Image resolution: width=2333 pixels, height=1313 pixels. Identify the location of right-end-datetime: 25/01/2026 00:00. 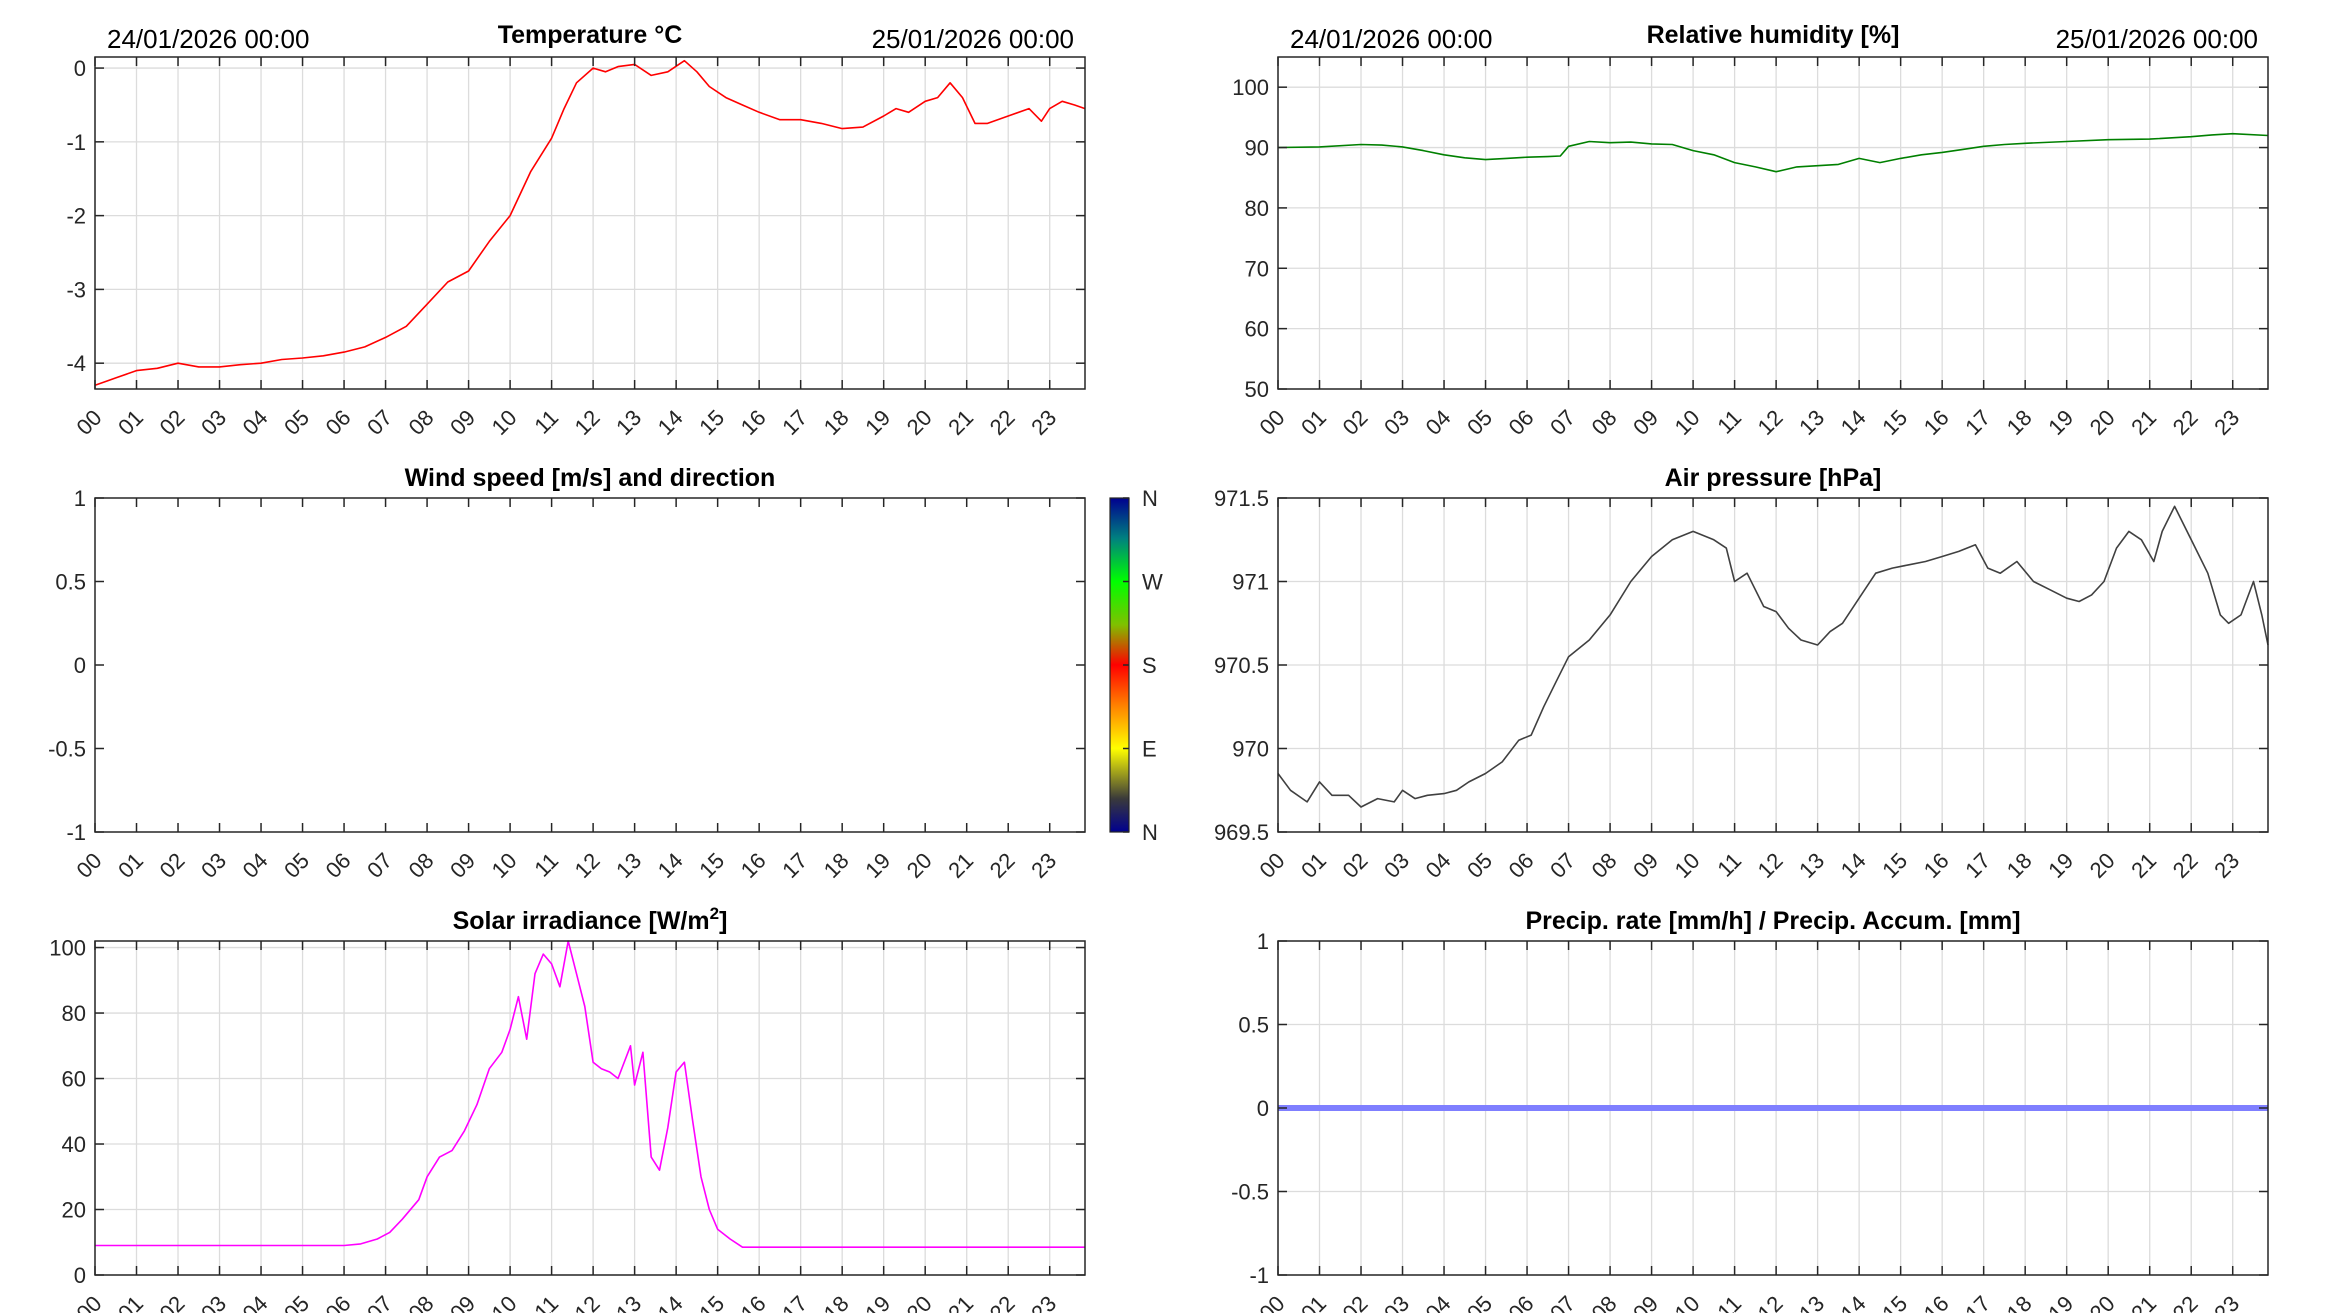
(2157, 39).